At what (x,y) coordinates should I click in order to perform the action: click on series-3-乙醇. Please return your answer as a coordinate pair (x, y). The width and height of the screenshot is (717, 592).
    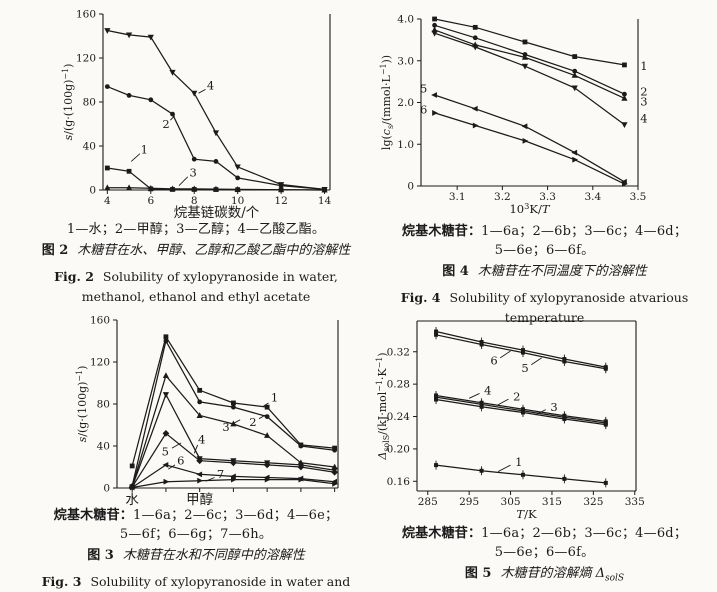
    Looking at the image, I should click on (216, 188).